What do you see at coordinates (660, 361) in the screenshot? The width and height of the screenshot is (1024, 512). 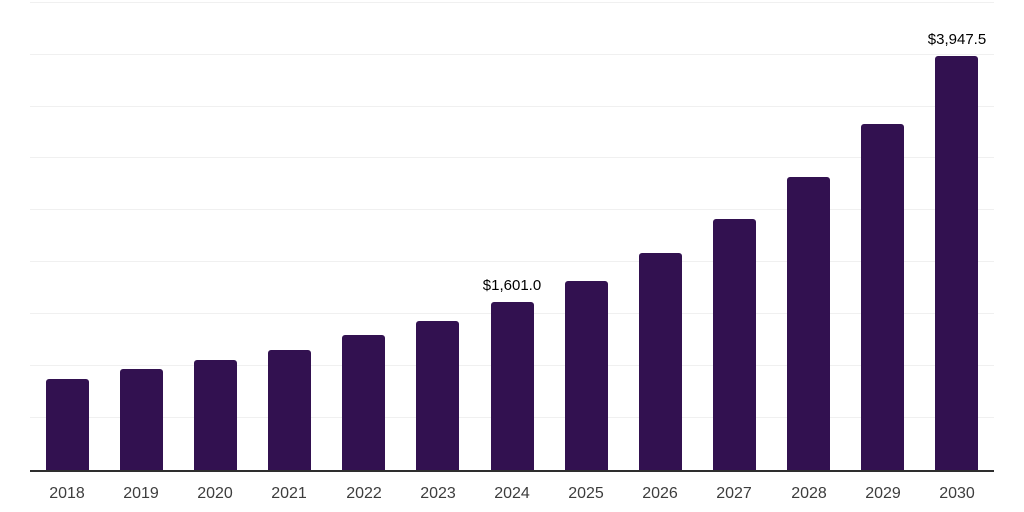 I see `bar-2026` at bounding box center [660, 361].